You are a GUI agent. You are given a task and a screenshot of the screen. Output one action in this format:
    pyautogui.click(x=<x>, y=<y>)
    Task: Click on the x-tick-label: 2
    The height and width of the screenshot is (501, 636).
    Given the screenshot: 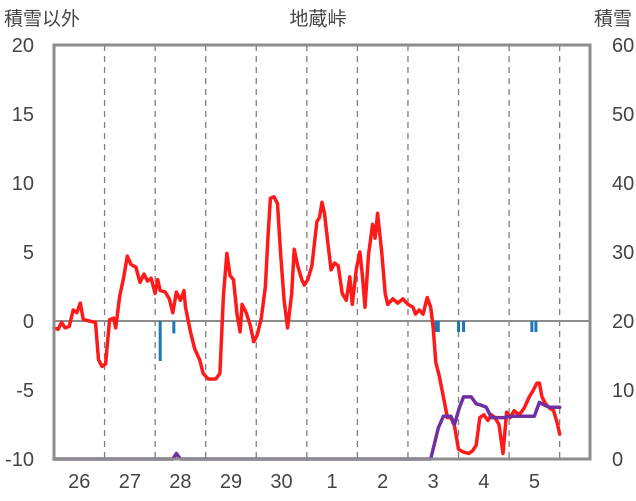 What is the action you would take?
    pyautogui.click(x=382, y=482)
    